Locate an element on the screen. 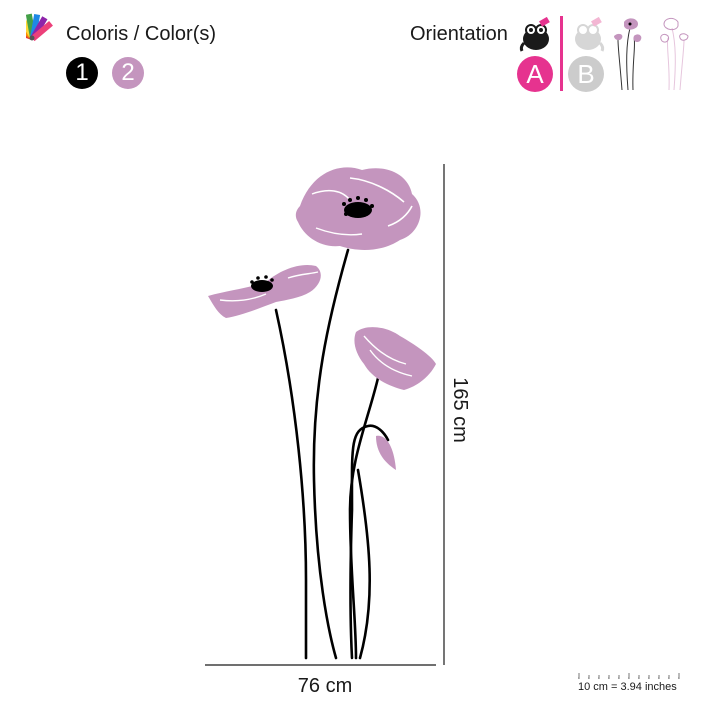 This screenshot has width=720, height=720. color-swatch-1: 1 is located at coordinates (82, 73).